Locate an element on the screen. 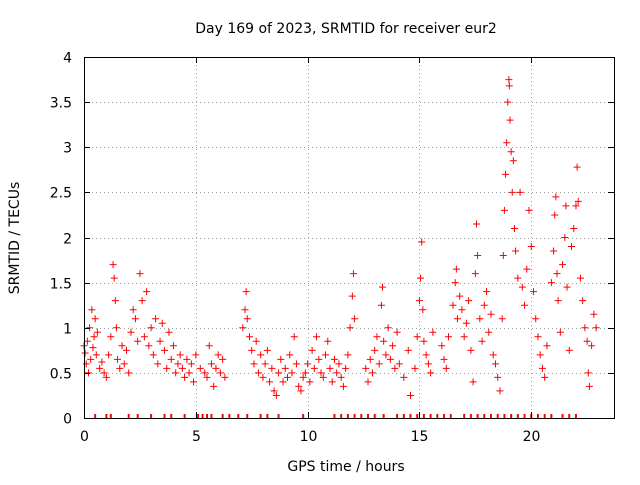  y-tick-label: 0 is located at coordinates (67, 420).